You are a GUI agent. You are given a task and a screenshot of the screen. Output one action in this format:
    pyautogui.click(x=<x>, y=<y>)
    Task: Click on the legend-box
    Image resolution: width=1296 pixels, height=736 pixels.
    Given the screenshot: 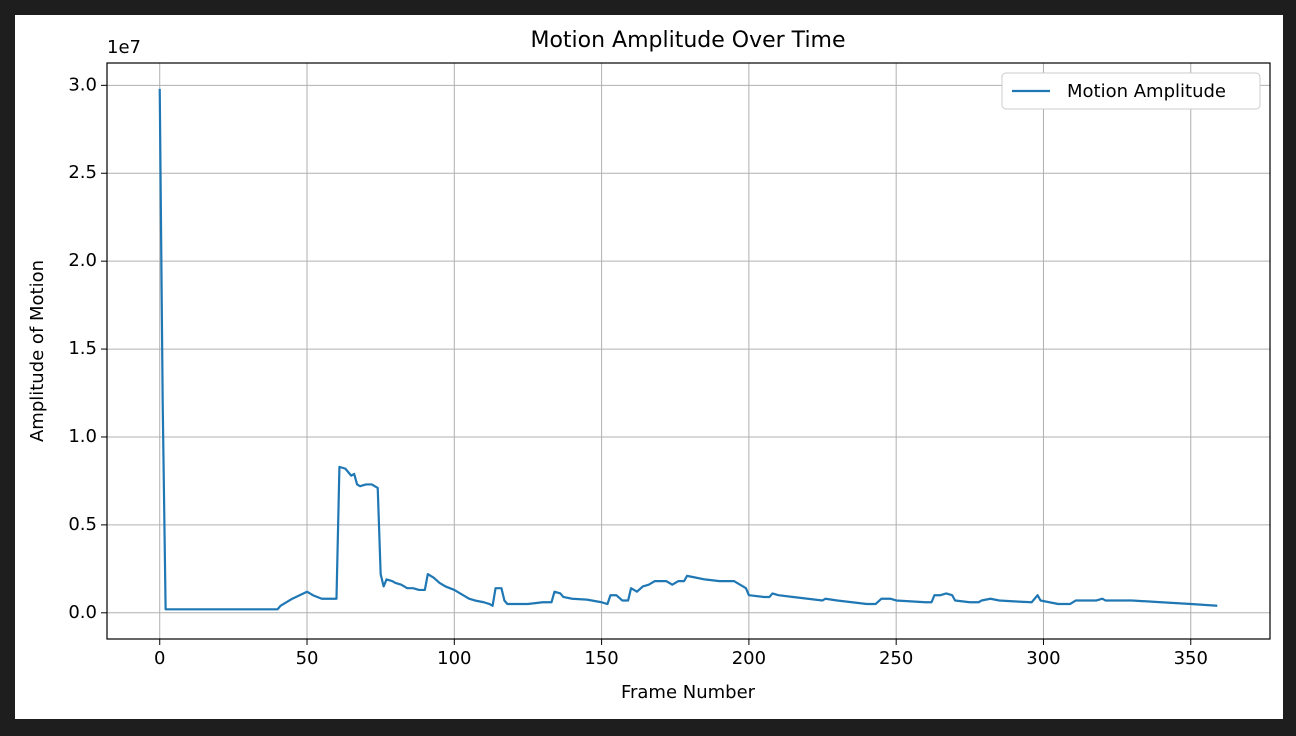 What is the action you would take?
    pyautogui.click(x=1131, y=91)
    